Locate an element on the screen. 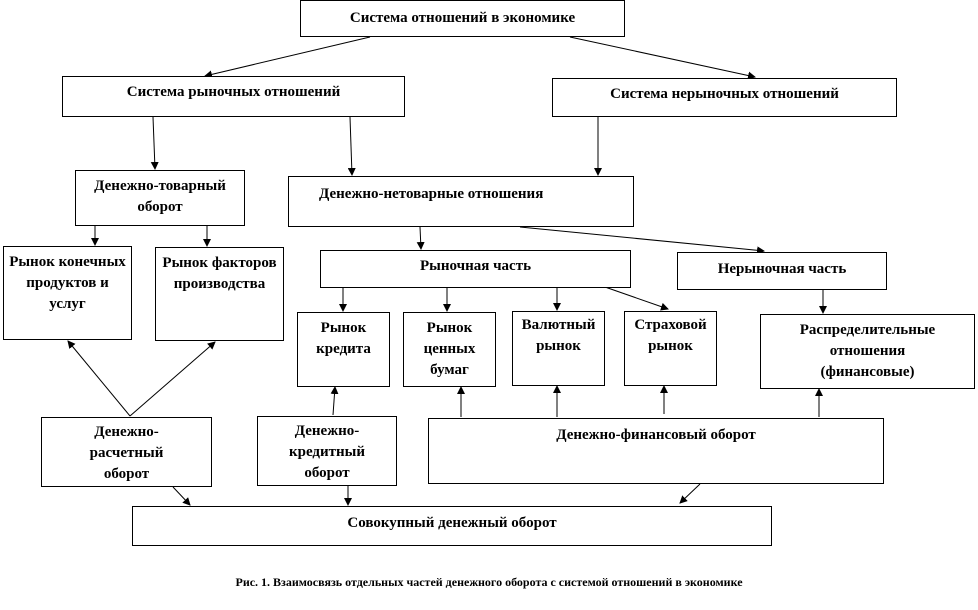 This screenshot has height=610, width=978. node-label: Страховой рынок is located at coordinates (670, 335).